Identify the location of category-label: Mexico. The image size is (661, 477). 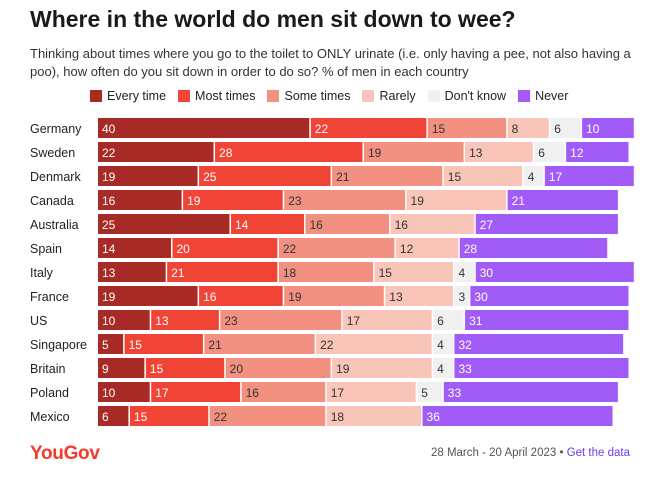
(50, 417).